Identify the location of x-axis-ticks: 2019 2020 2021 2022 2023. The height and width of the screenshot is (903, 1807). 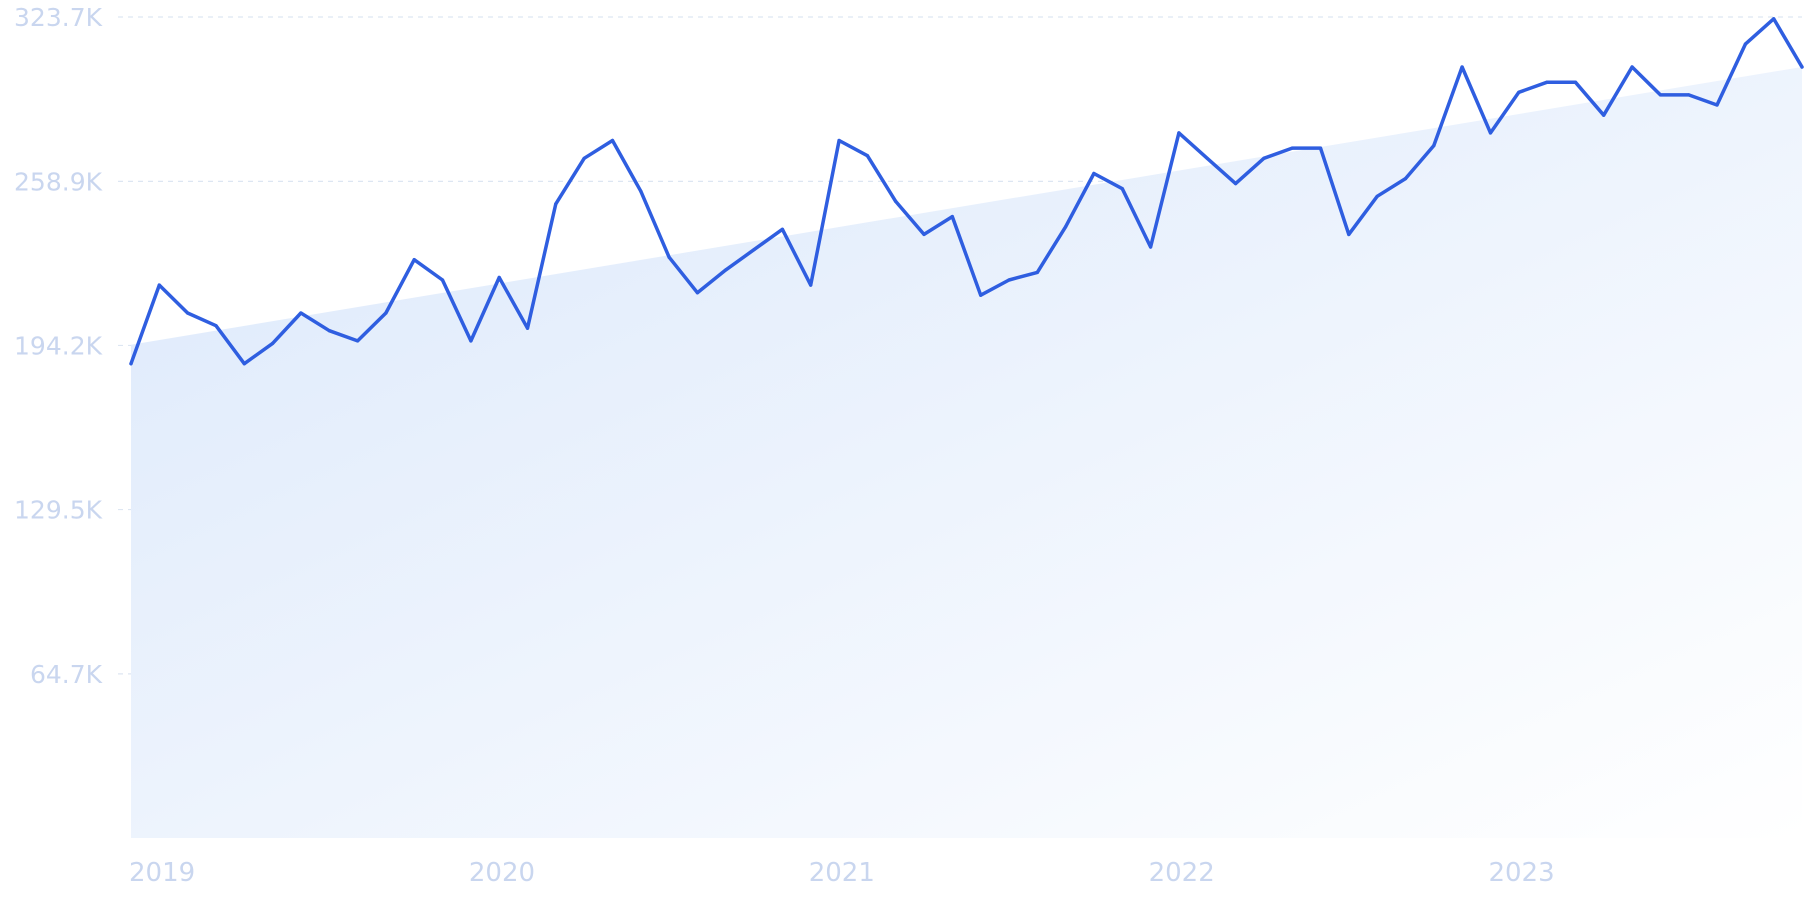
(842, 873).